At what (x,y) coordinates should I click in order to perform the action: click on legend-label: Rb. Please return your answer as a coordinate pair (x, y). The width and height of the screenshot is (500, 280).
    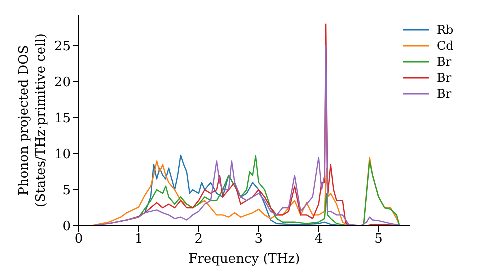
    Looking at the image, I should click on (445, 30).